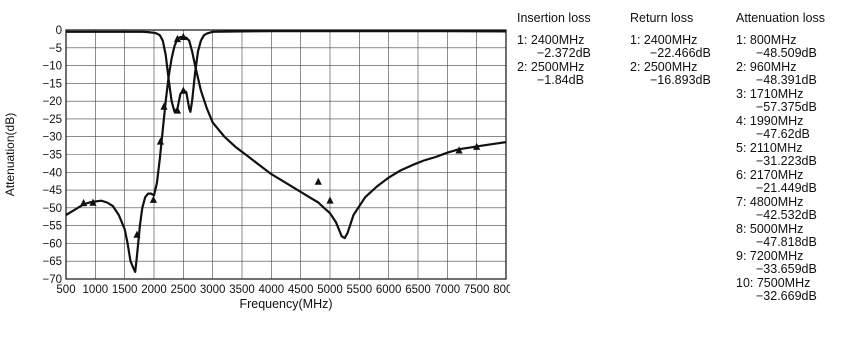 The image size is (848, 354). Describe the element at coordinates (52, 262) in the screenshot. I see `y-tick-label: −65` at that location.